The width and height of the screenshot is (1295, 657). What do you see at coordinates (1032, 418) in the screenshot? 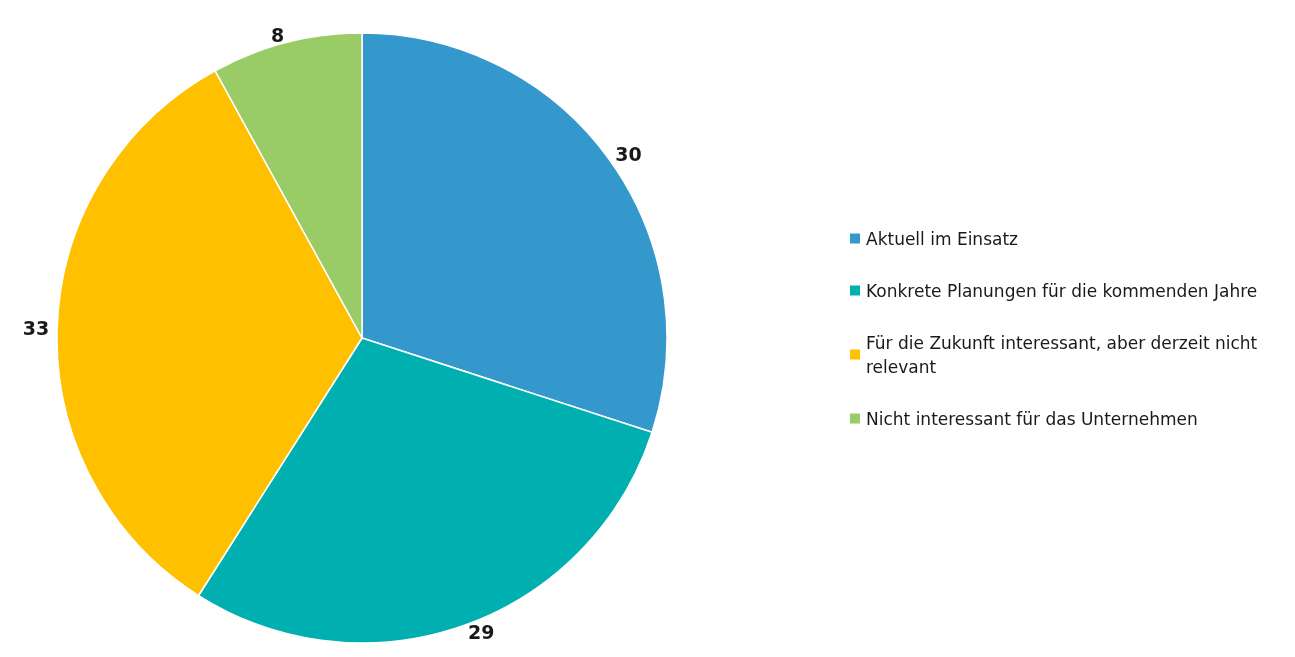
I see `legend-label: Nicht interessant für das Unternehmen` at bounding box center [1032, 418].